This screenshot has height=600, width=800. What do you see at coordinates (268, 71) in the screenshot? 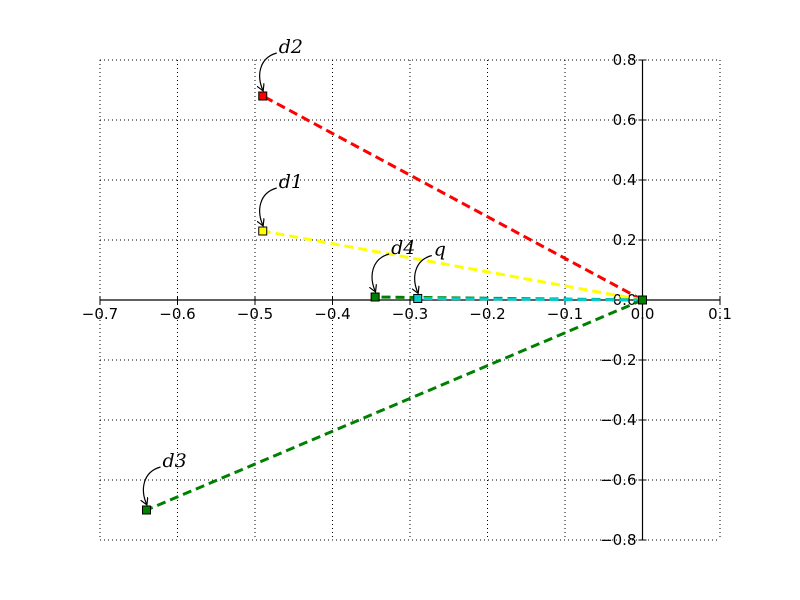
I see `annotation-arrow-d2` at bounding box center [268, 71].